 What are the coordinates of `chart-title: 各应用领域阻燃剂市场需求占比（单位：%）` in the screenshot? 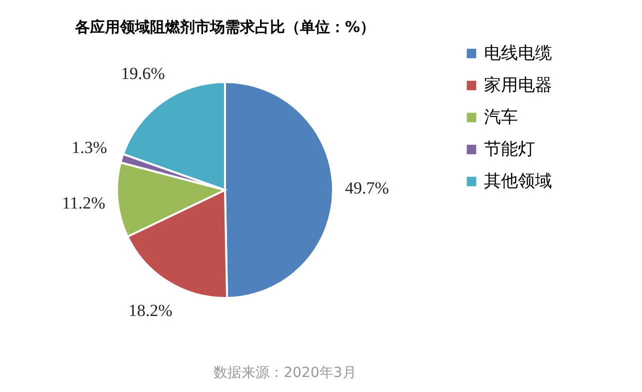 It's located at (225, 27).